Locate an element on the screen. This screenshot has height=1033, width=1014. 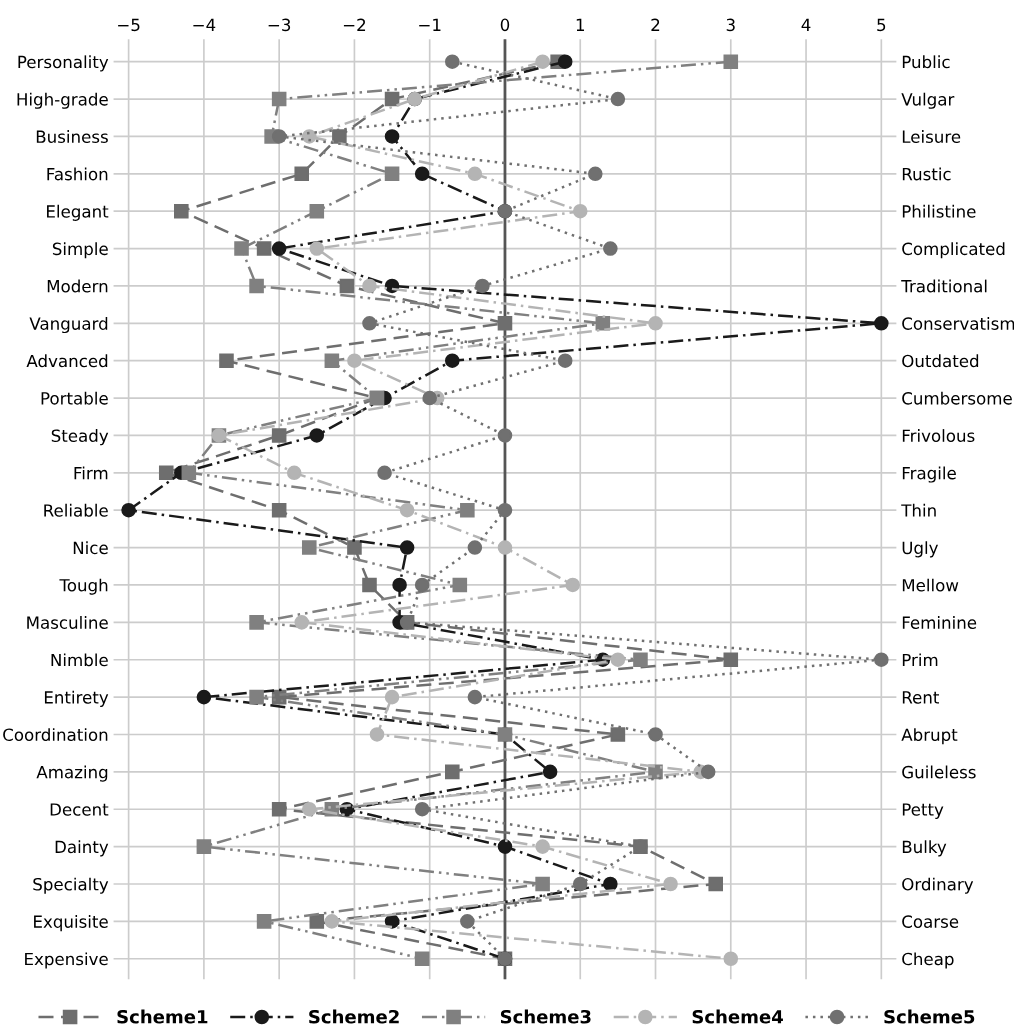
y-tick-label: Personality is located at coordinates (63, 63).